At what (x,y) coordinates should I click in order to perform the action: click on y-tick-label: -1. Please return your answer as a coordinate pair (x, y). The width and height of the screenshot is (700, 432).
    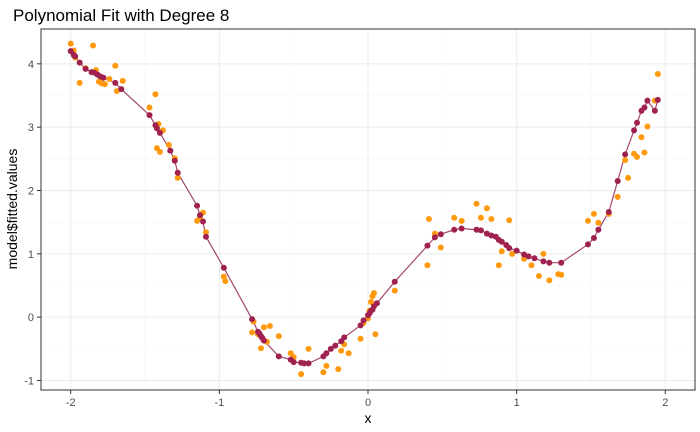
    Looking at the image, I should click on (29, 382).